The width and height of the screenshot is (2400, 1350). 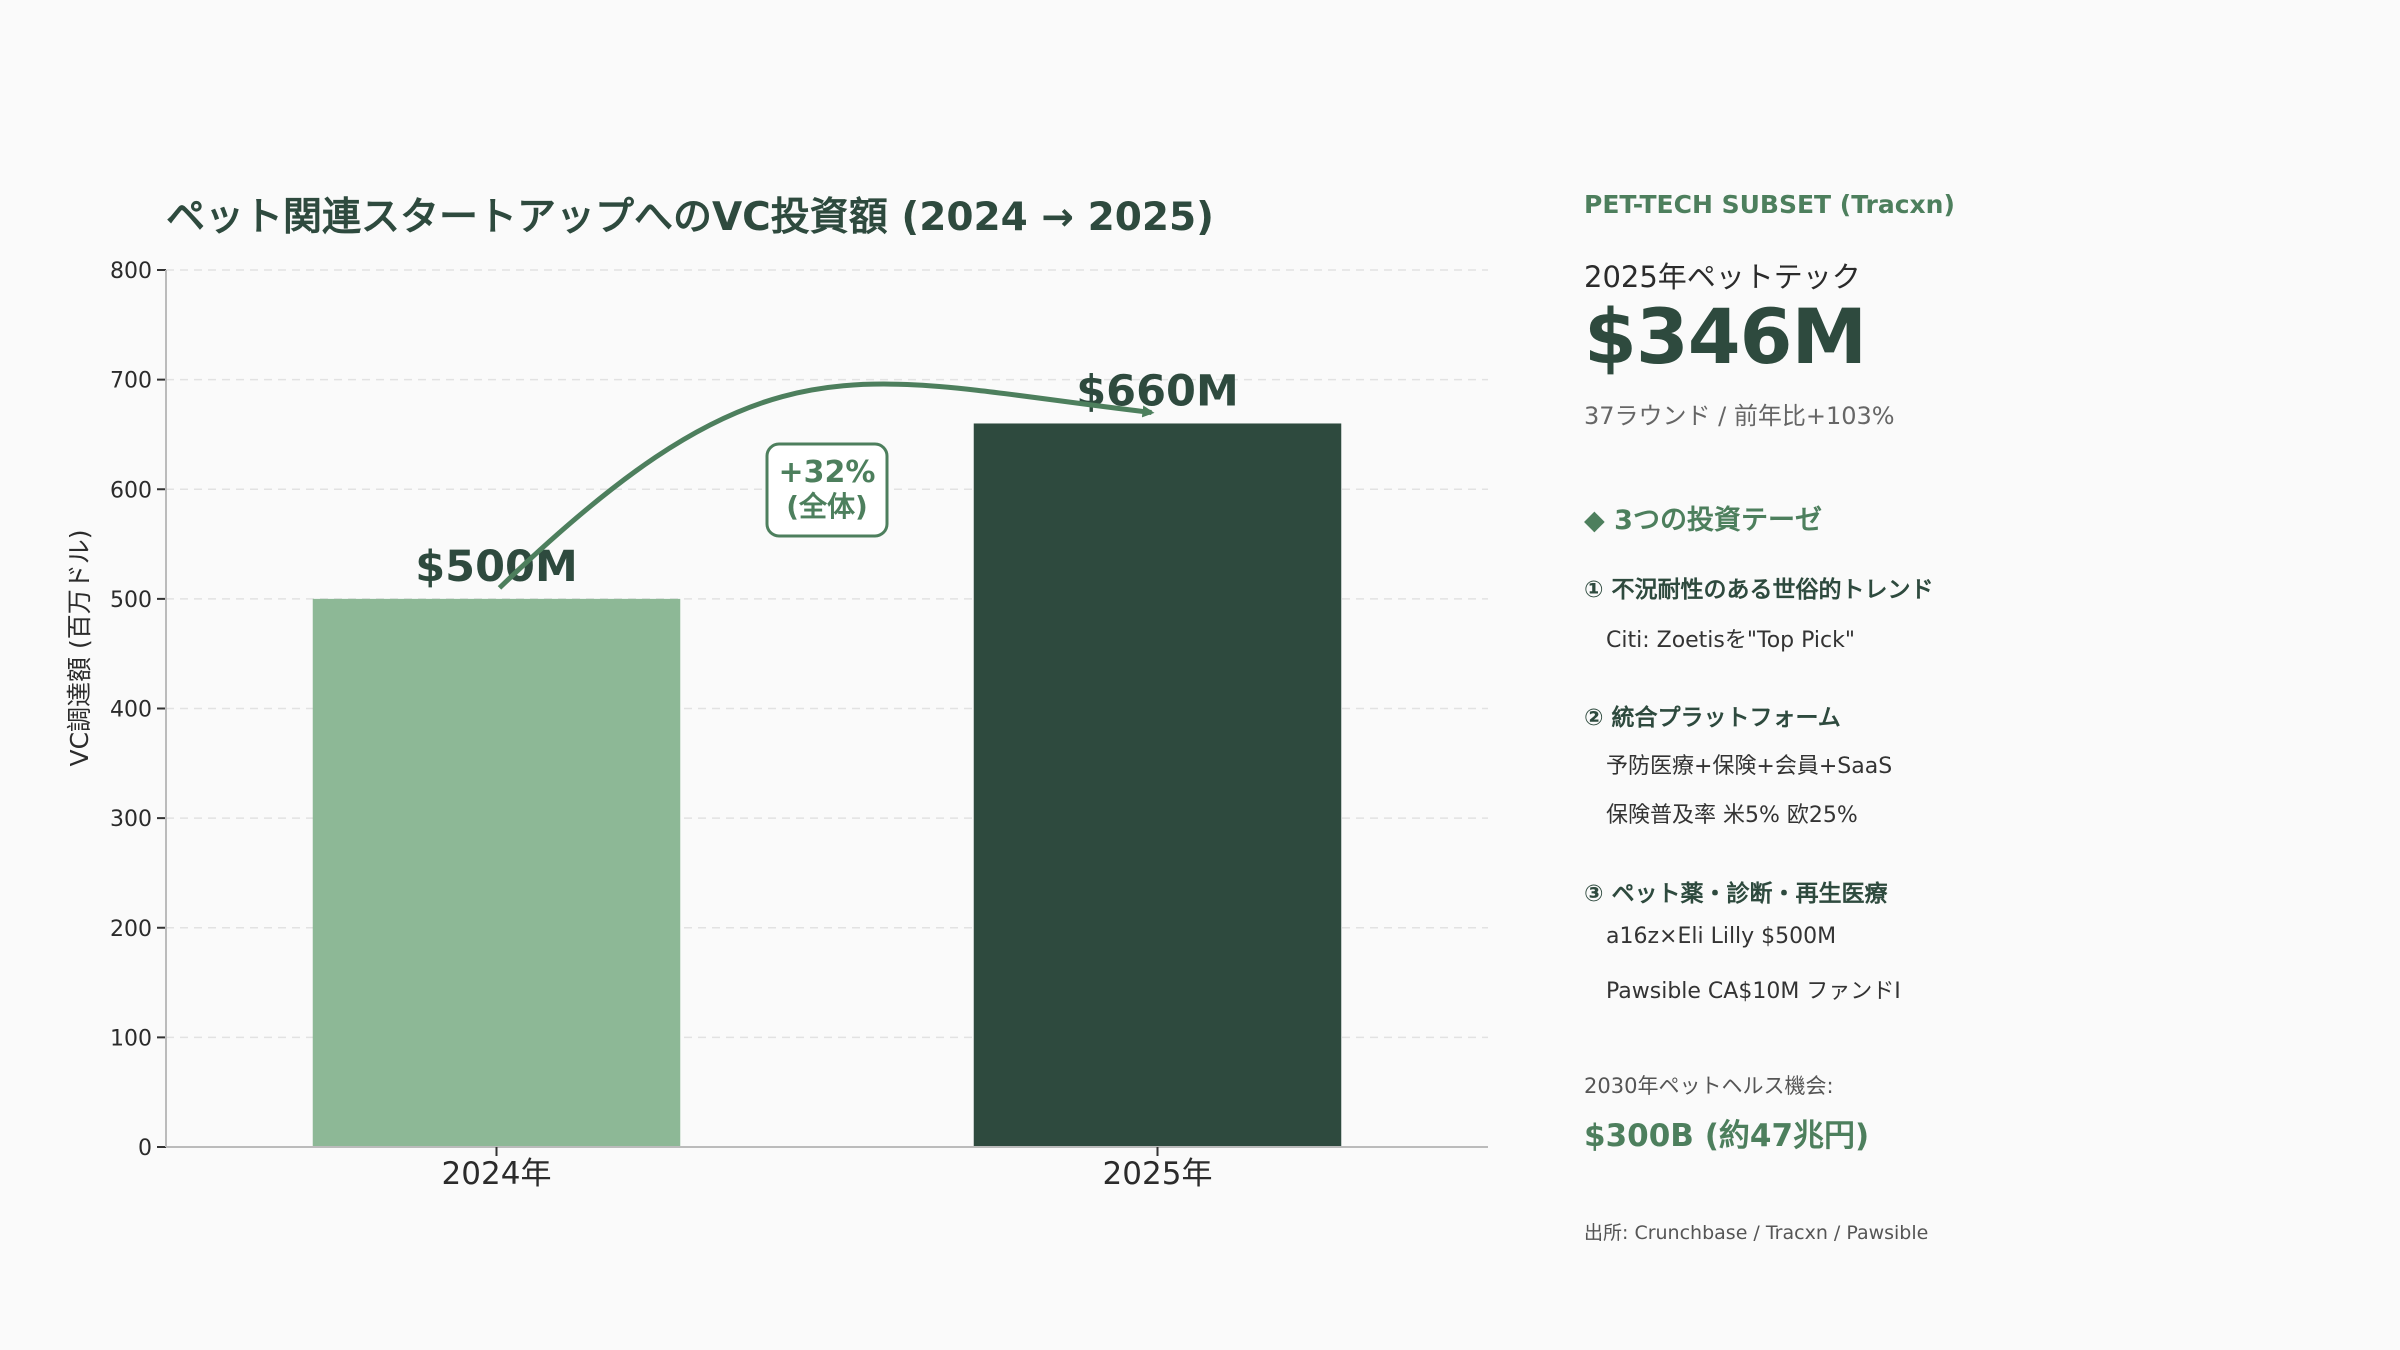 What do you see at coordinates (1769, 204) in the screenshot?
I see `subset-tag: PET-TECH SUBSET (Tracxn)` at bounding box center [1769, 204].